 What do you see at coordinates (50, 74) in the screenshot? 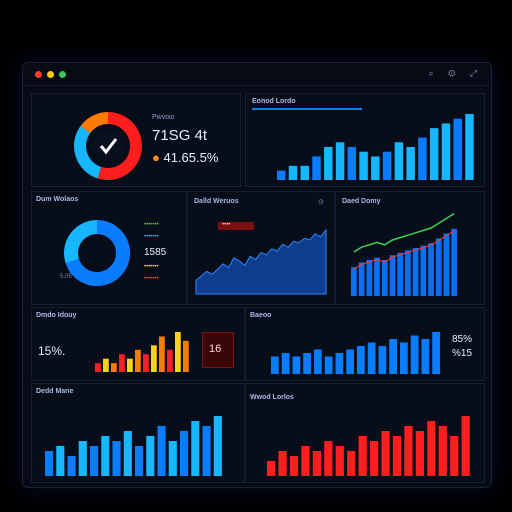
I see `minimize-button` at bounding box center [50, 74].